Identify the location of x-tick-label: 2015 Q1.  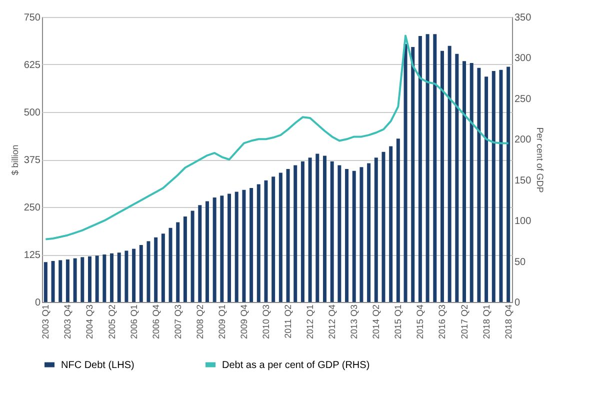
(398, 322).